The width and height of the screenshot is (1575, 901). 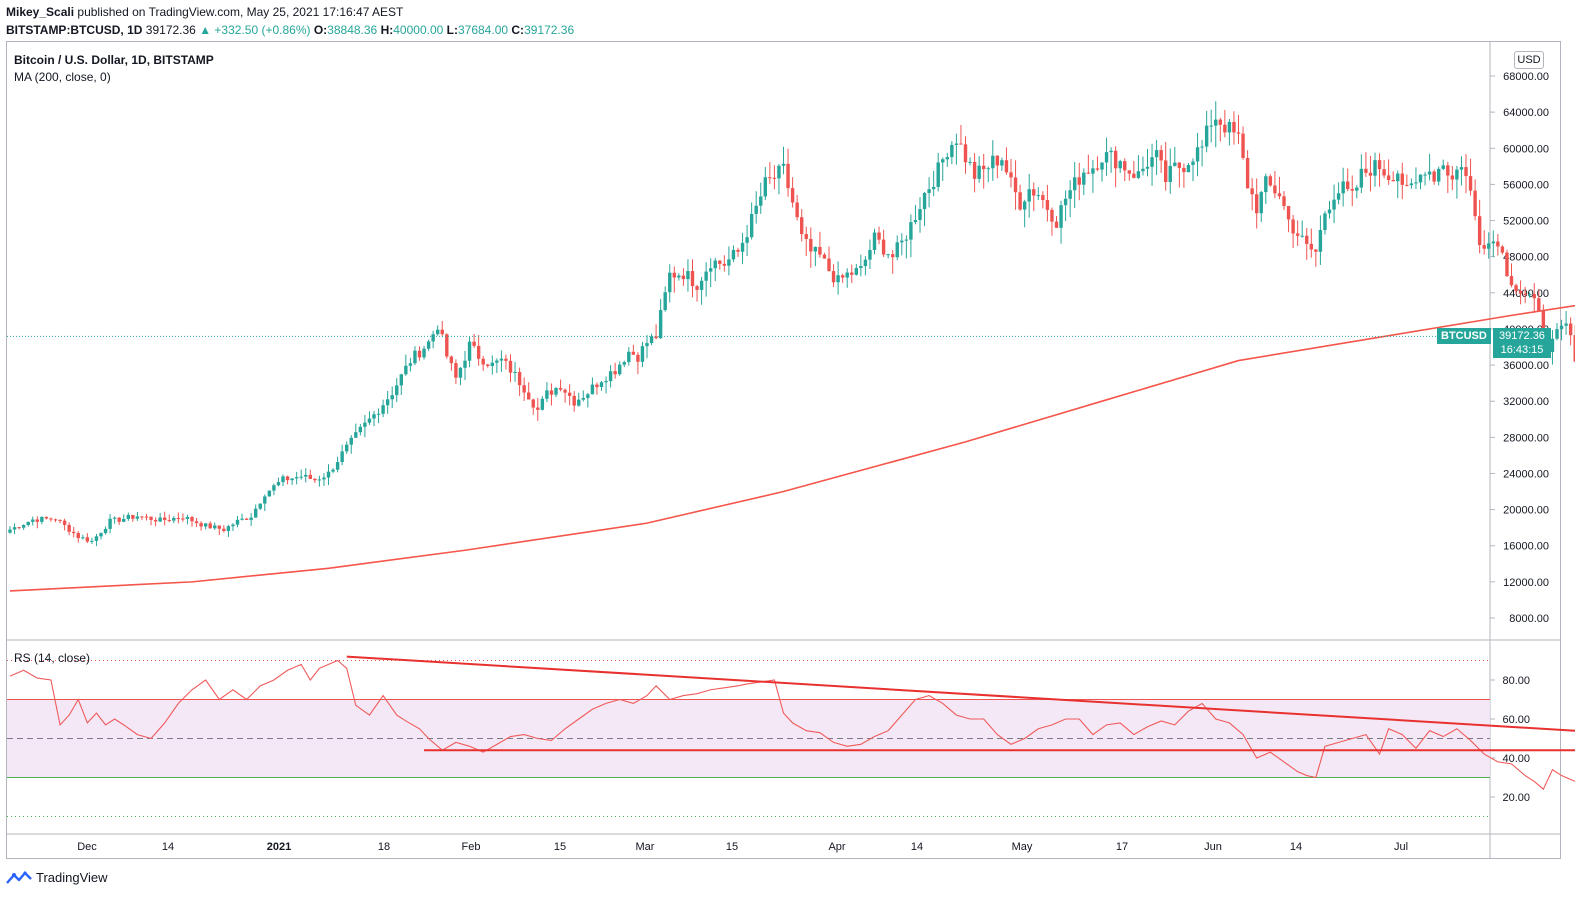 I want to click on price-tick-label: 20000.00, so click(x=1526, y=511).